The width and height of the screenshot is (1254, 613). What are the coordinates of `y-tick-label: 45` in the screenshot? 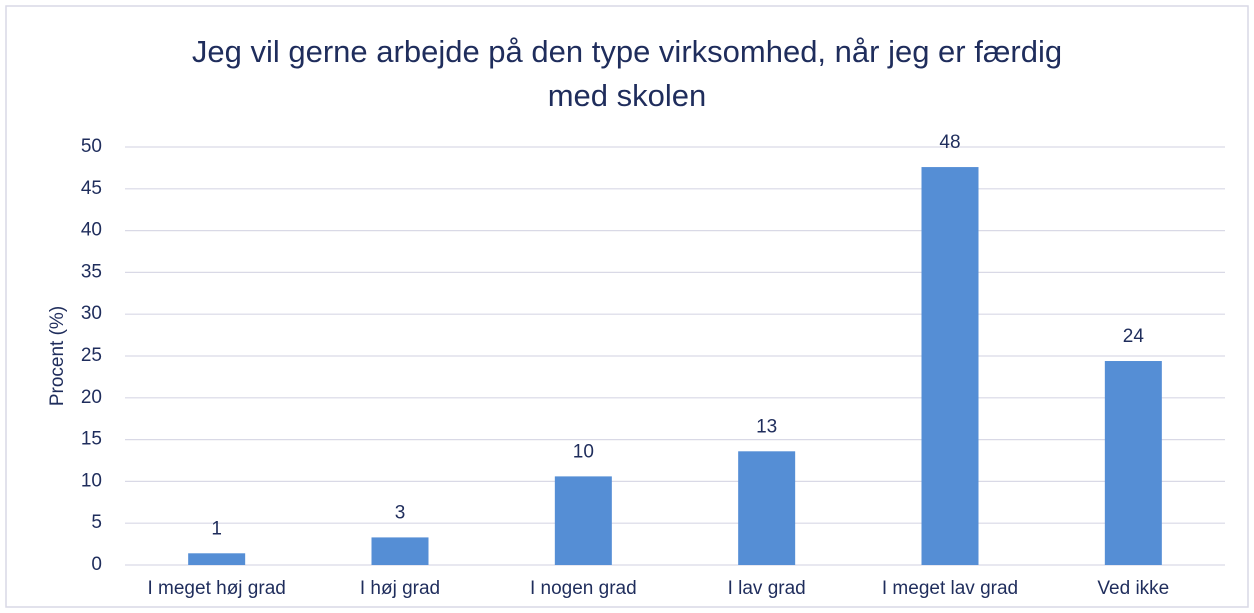 It's located at (91, 188).